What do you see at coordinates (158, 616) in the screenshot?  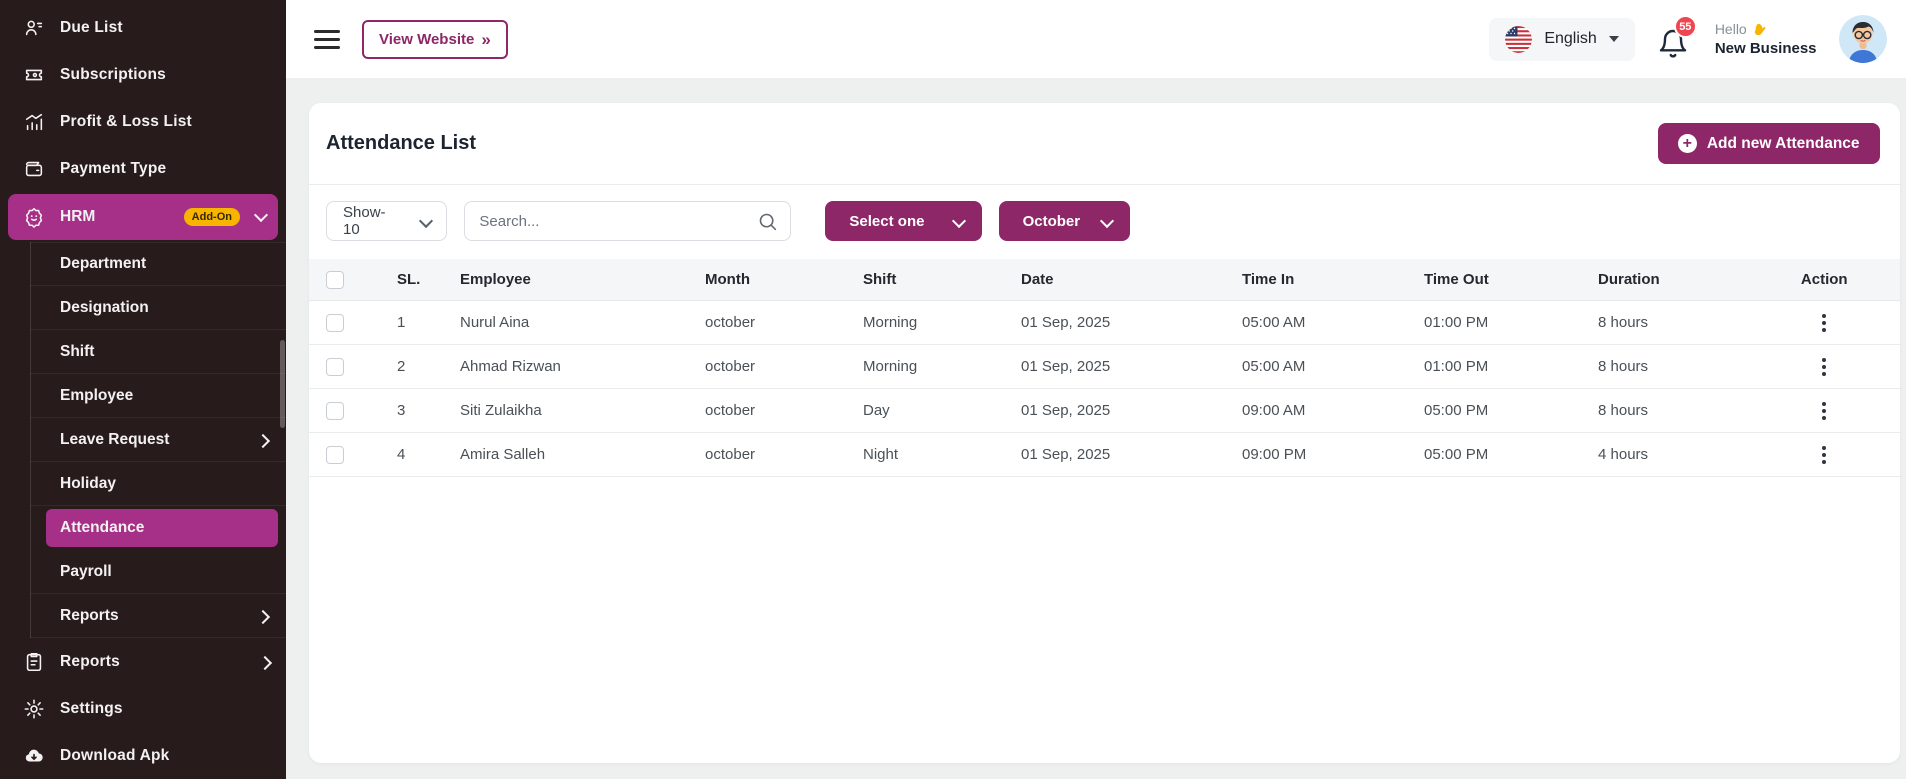 I see `sidebar-item-hrm-reports: Reports` at bounding box center [158, 616].